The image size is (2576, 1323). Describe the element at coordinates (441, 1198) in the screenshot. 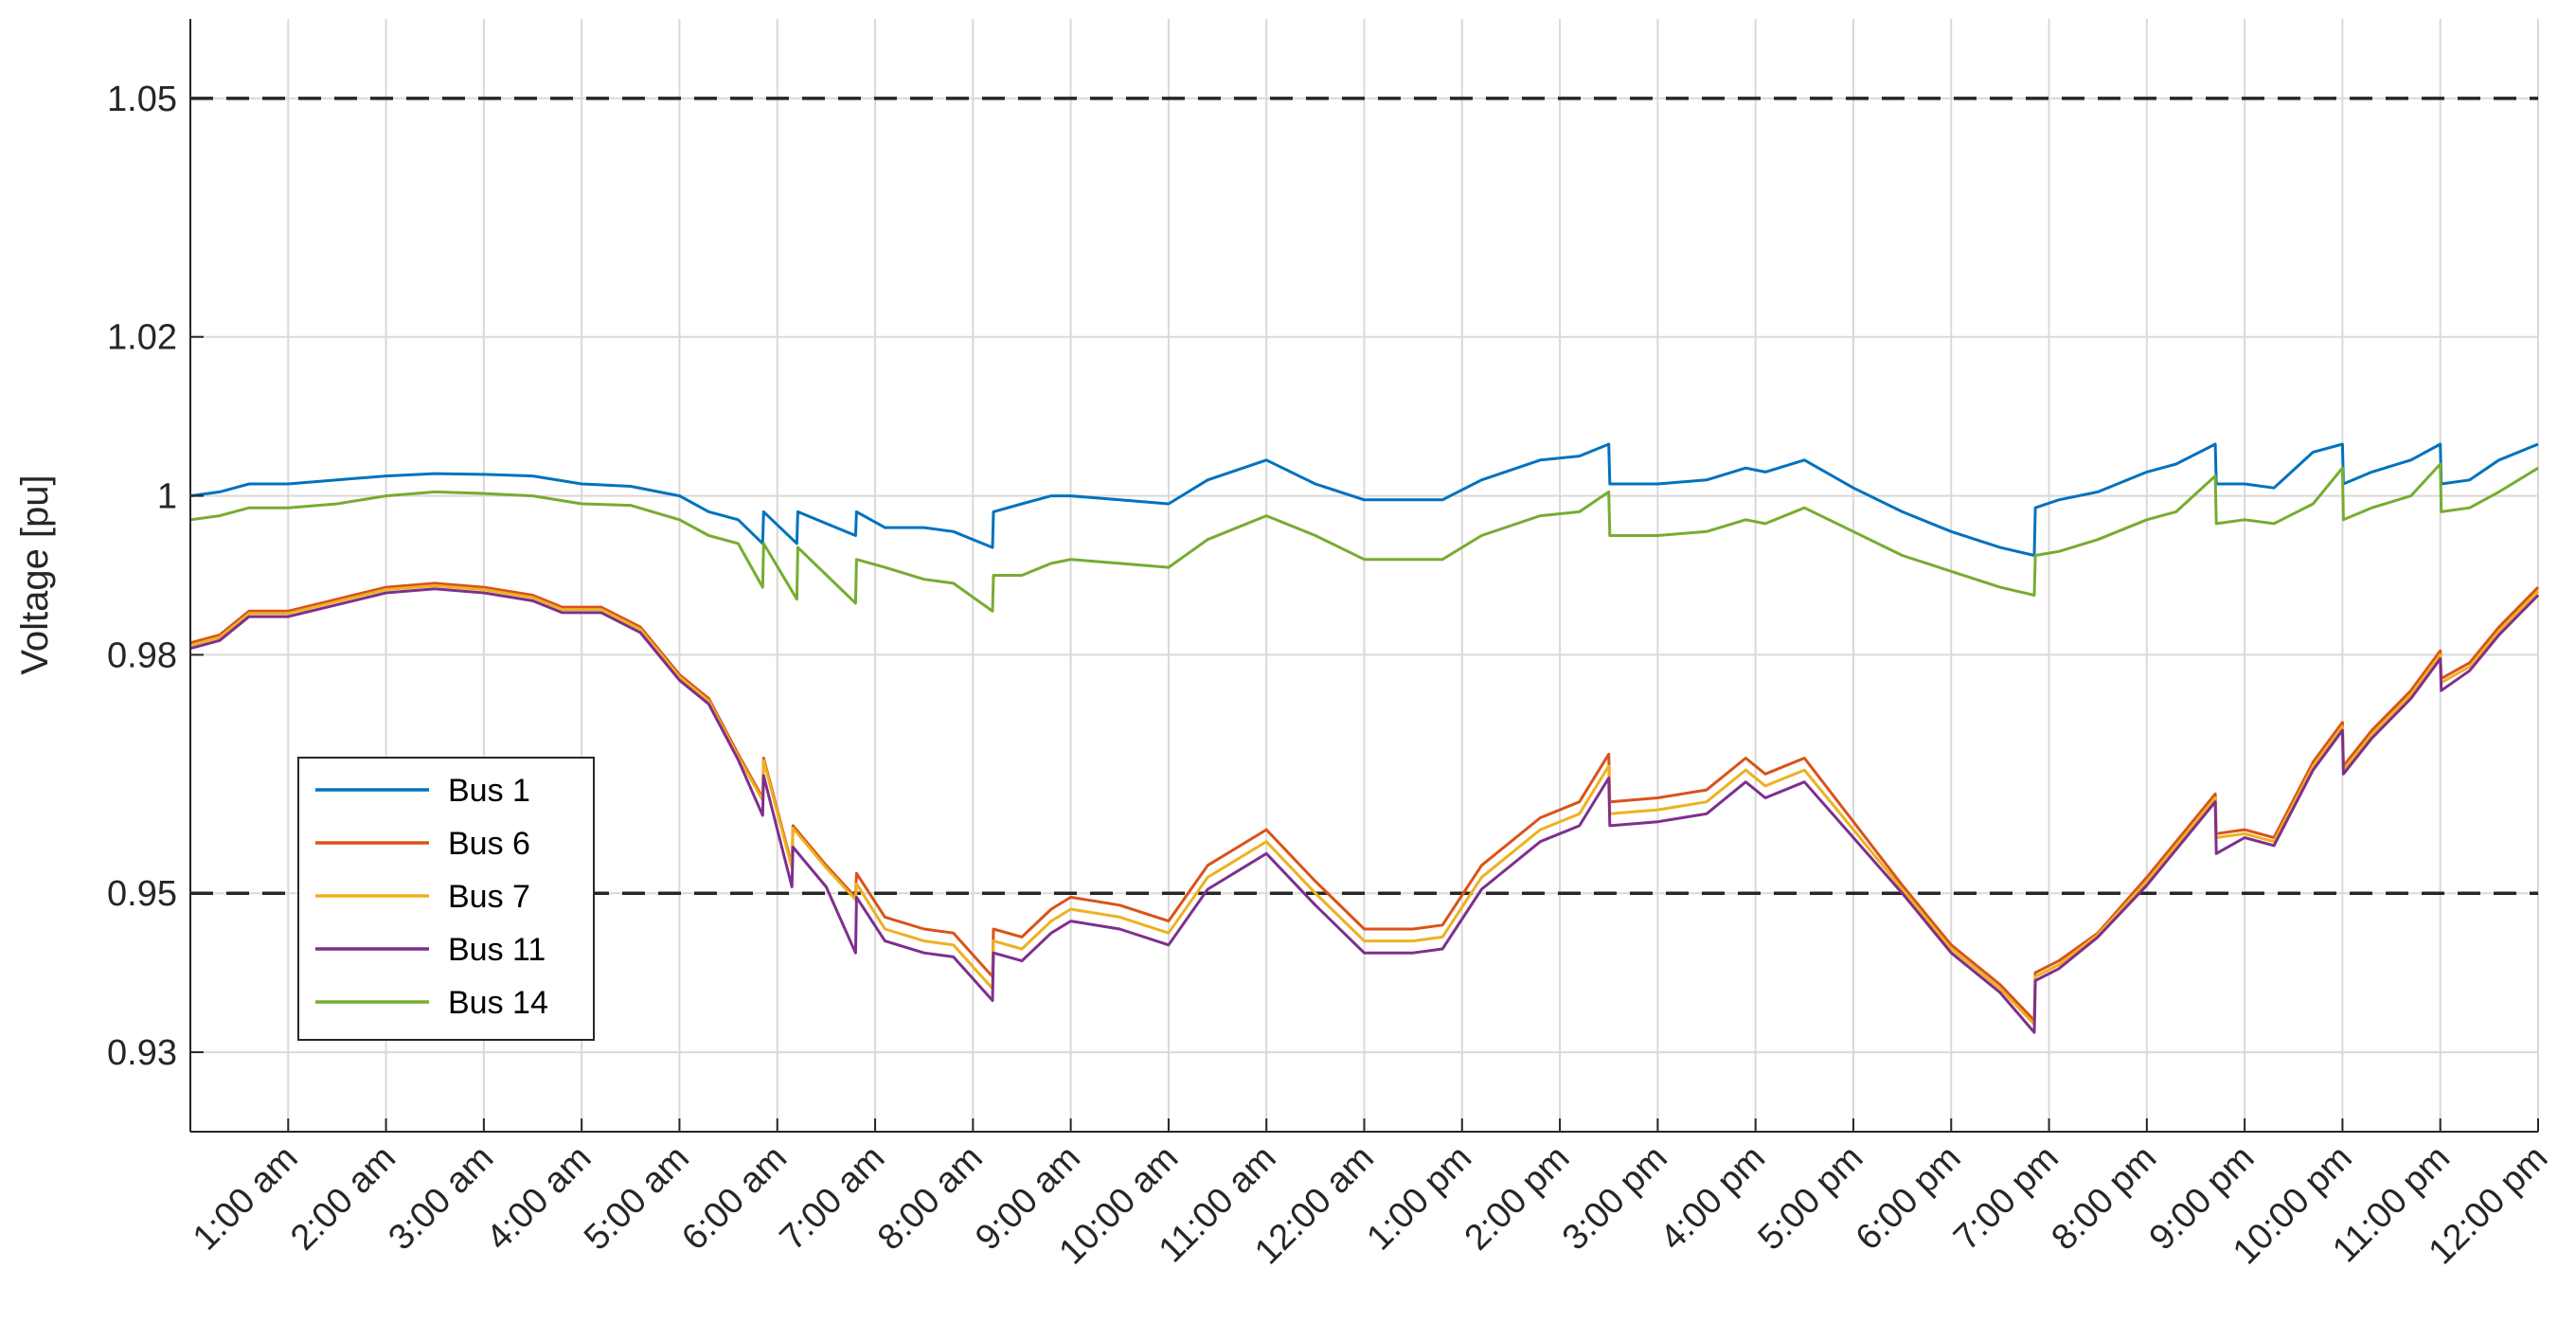

I see `x-tick-label: 3:00 am` at that location.